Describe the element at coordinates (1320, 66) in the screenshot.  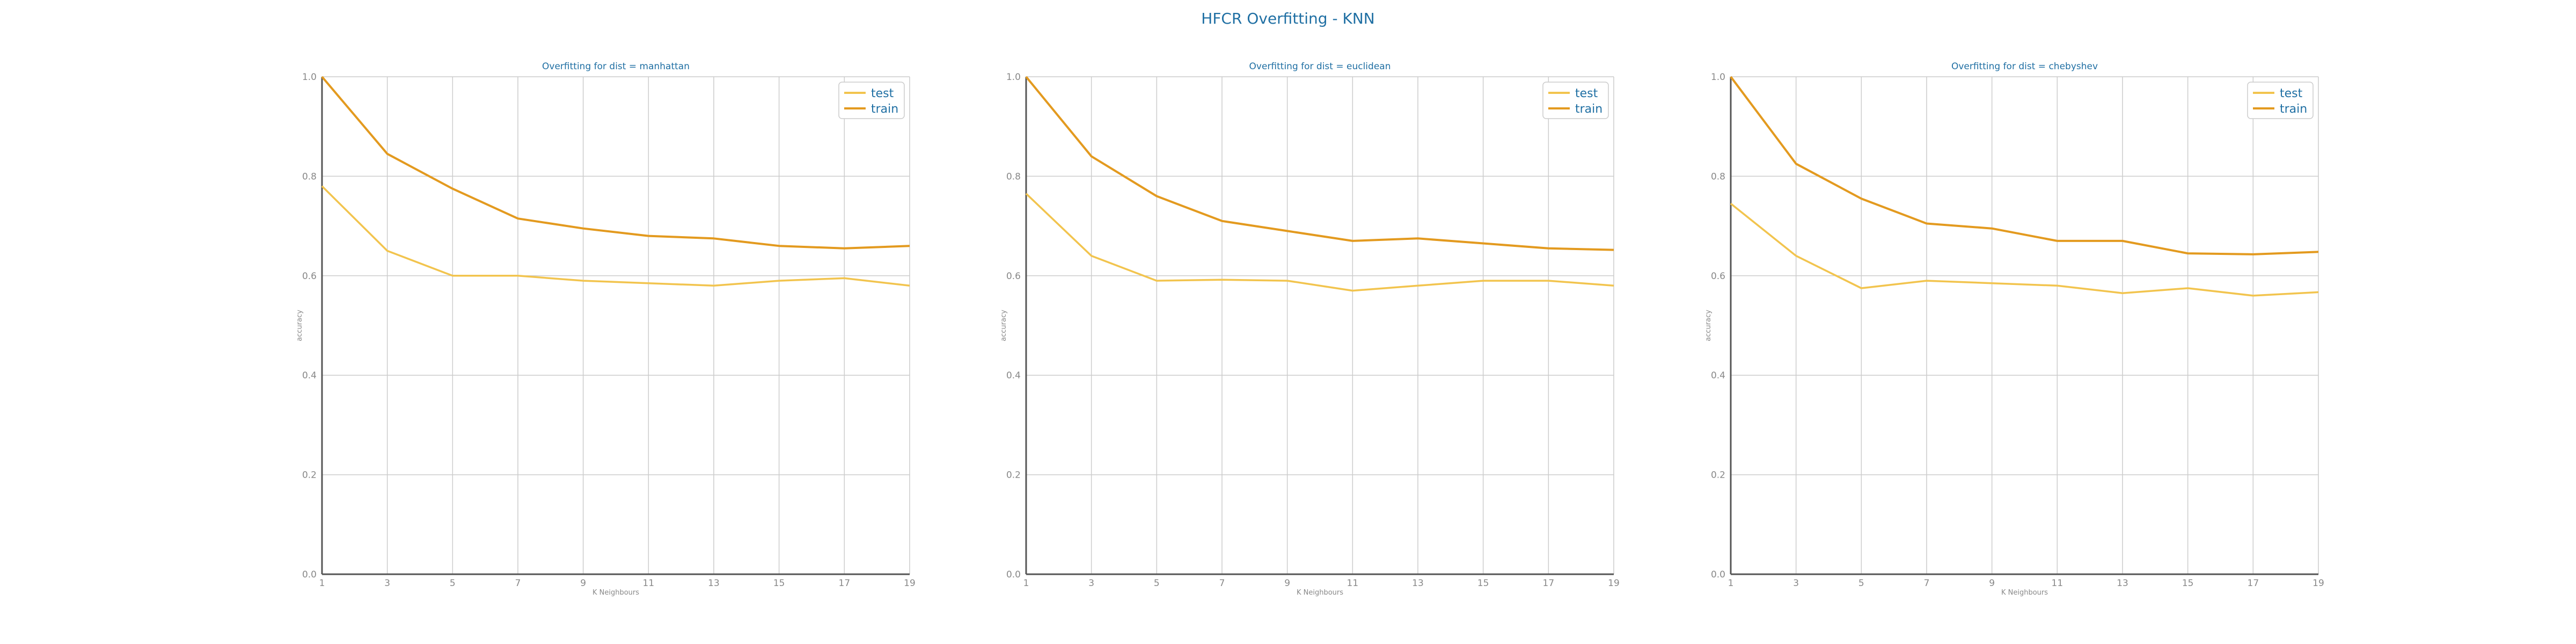
I see `chart-title: Overfitting for dist = euclidean` at that location.